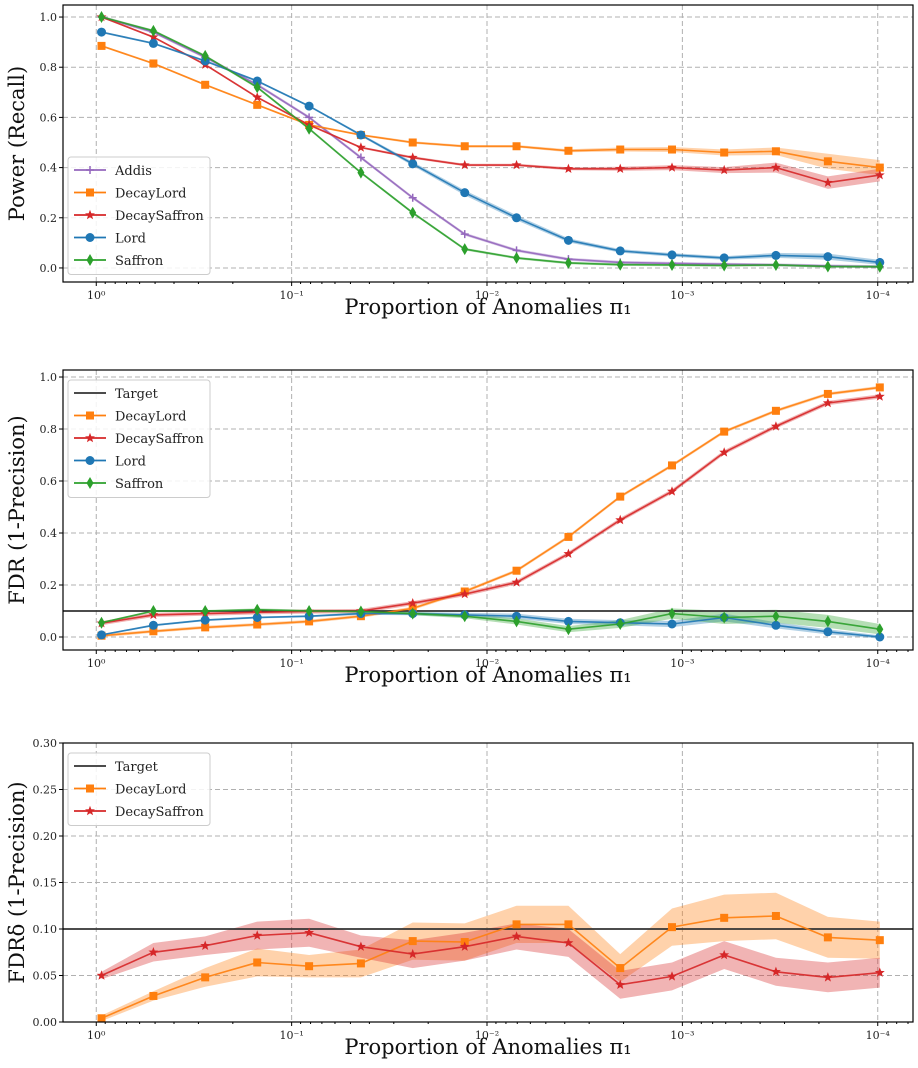  I want to click on series-line-Saffron, so click(490, 619).